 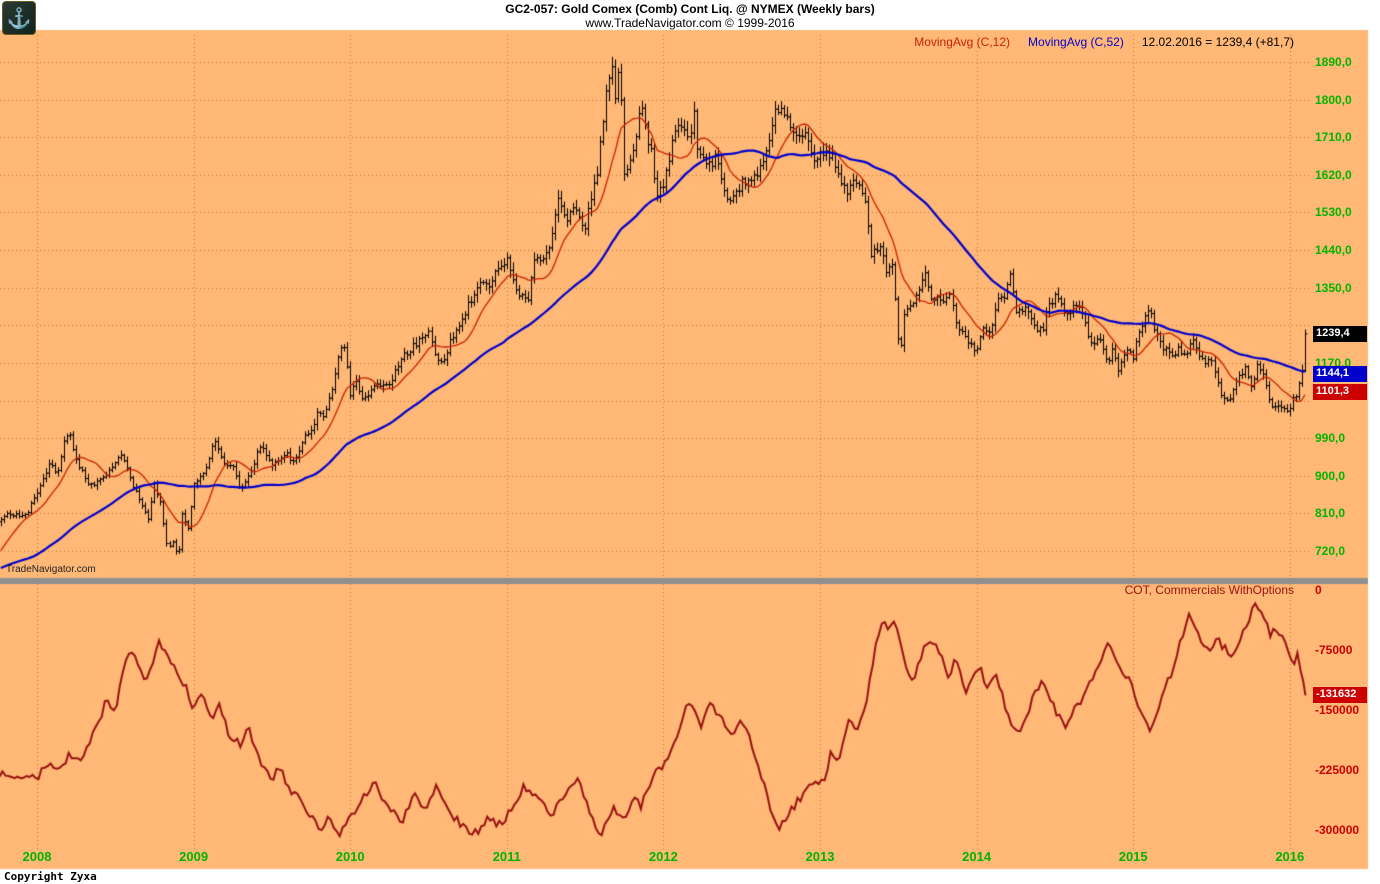 What do you see at coordinates (1330, 475) in the screenshot?
I see `price-axis-label: 900,0` at bounding box center [1330, 475].